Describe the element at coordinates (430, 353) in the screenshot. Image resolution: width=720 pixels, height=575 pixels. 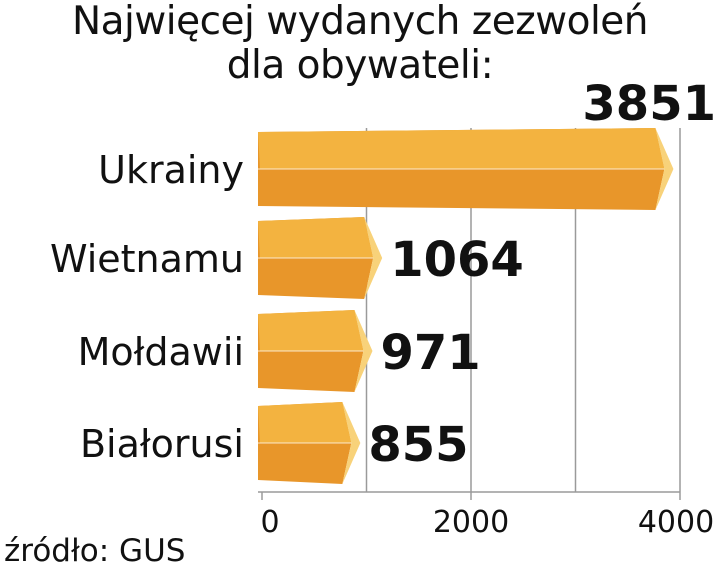
I see `data-label: 971` at that location.